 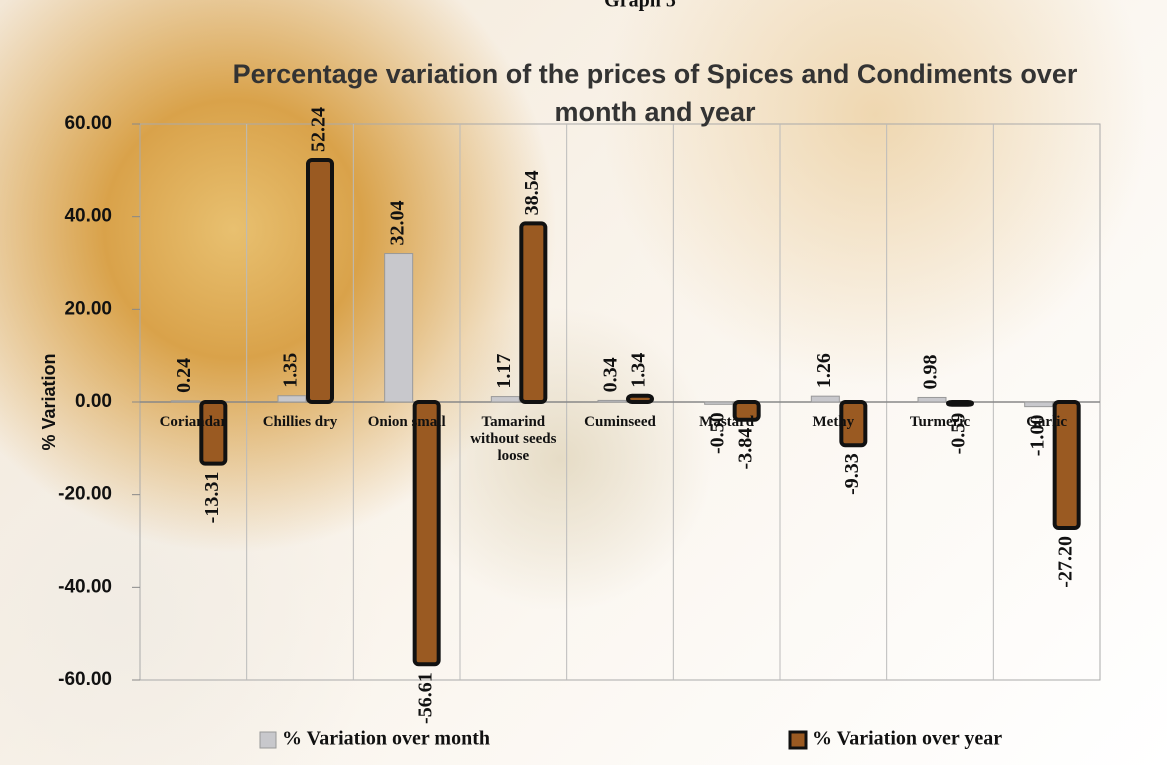 What do you see at coordinates (833, 422) in the screenshot?
I see `x-tick-label: Methy` at bounding box center [833, 422].